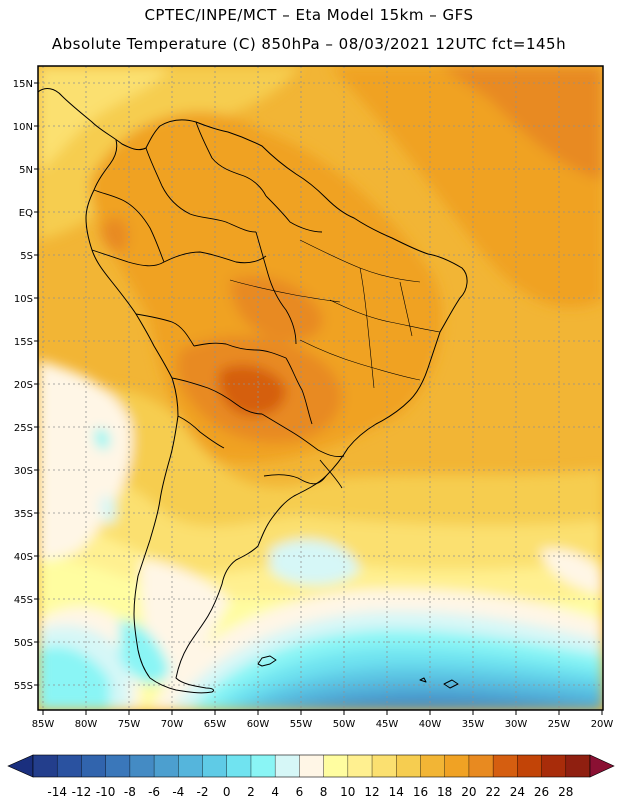  What do you see at coordinates (275, 792) in the screenshot?
I see `colorbar-label: 4` at bounding box center [275, 792].